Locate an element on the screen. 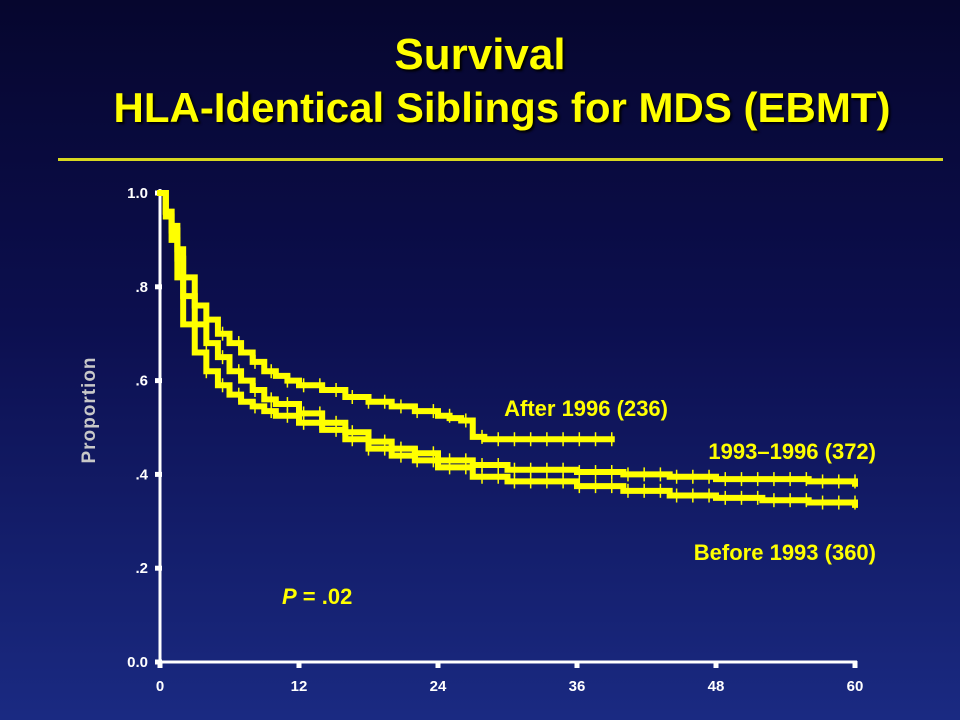  series-label-1993-1996: 1993–1996 (372) is located at coordinates (792, 451).